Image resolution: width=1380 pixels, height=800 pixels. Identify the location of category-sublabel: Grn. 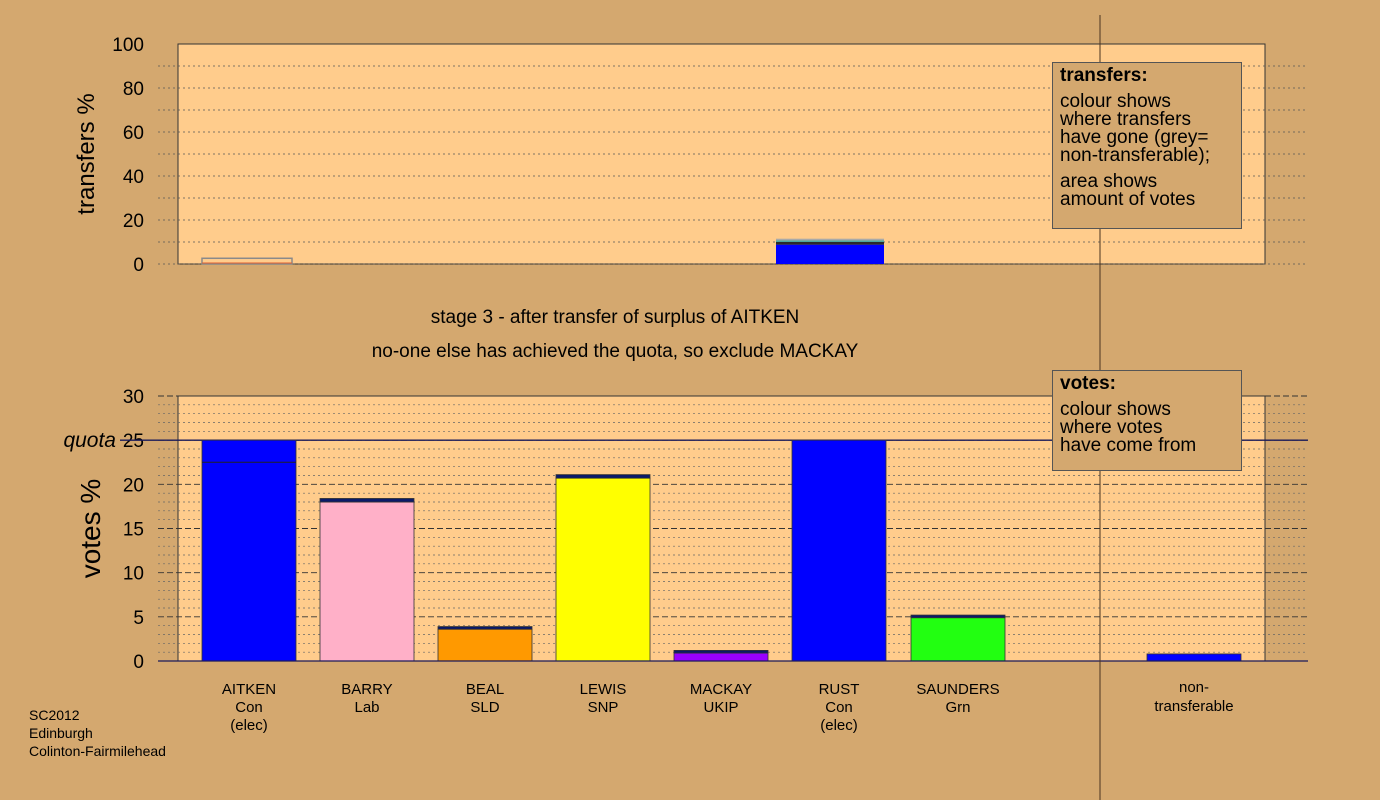
(957, 707).